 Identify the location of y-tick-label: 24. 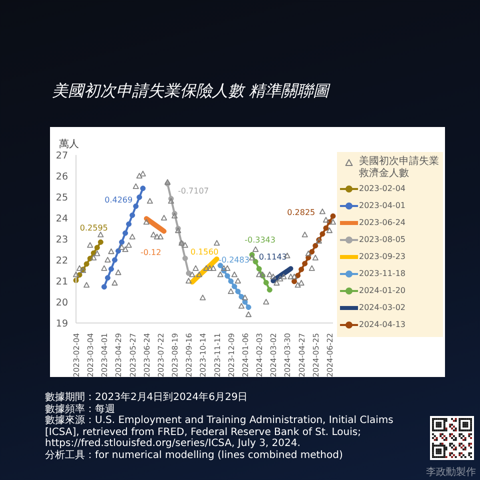
(62, 218).